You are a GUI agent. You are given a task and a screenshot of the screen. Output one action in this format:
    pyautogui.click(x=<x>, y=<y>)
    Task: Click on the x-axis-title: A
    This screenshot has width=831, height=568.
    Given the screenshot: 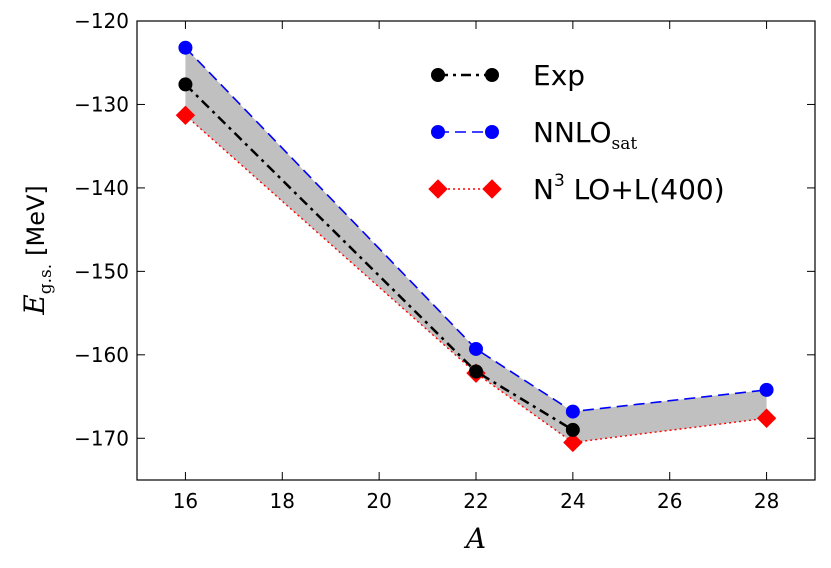 What is the action you would take?
    pyautogui.click(x=474, y=538)
    